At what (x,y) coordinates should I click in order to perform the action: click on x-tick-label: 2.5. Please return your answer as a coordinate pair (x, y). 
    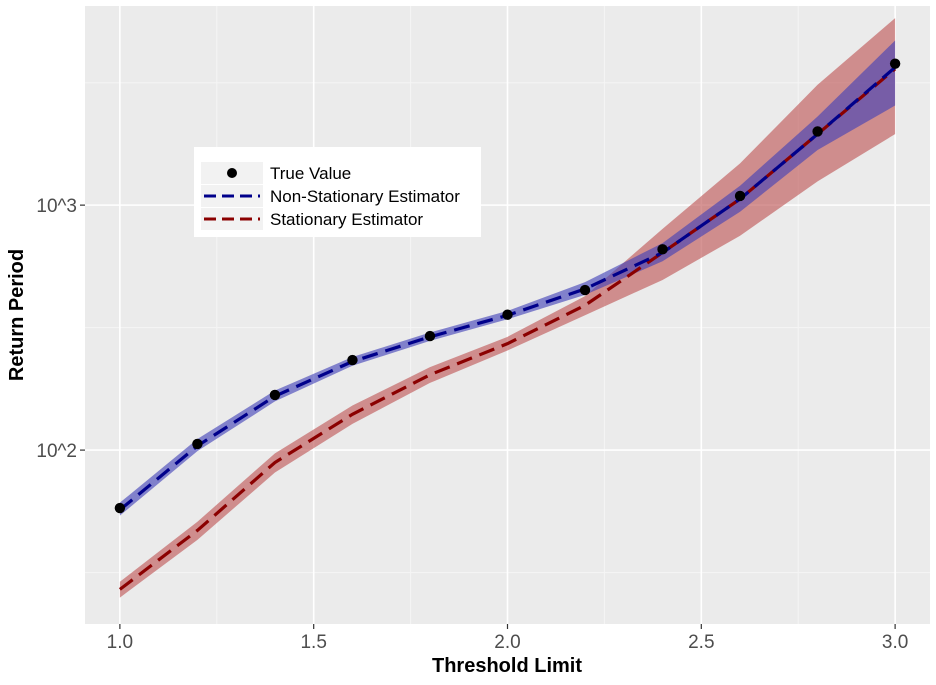
    Looking at the image, I should click on (701, 642).